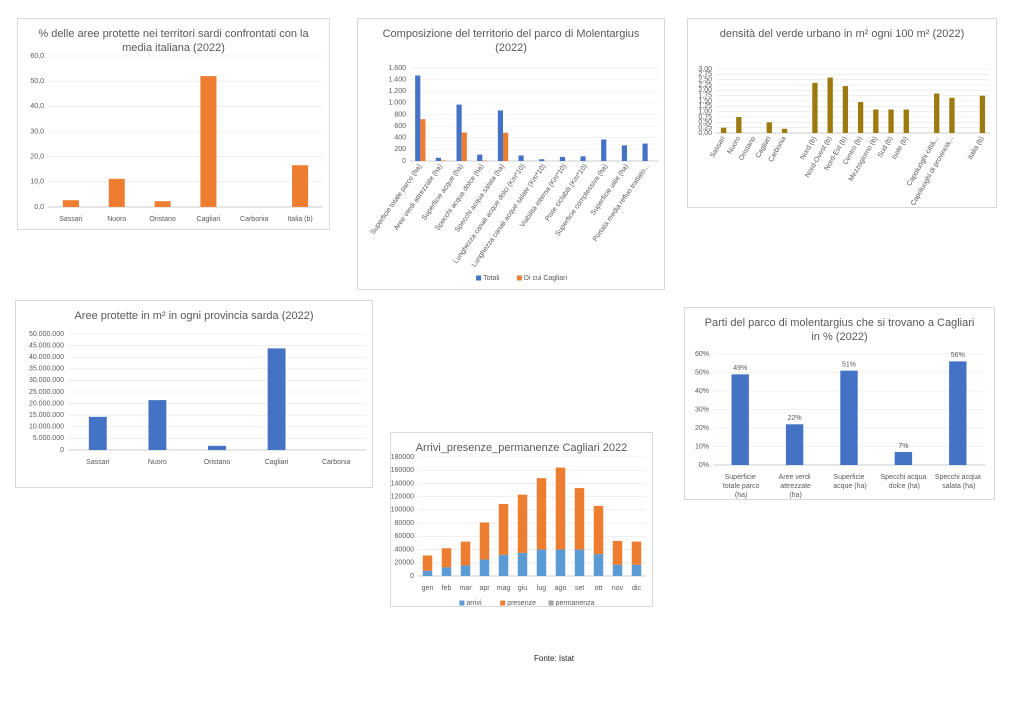  What do you see at coordinates (37, 56) in the screenshot?
I see `y-tick-label: 60,0` at bounding box center [37, 56].